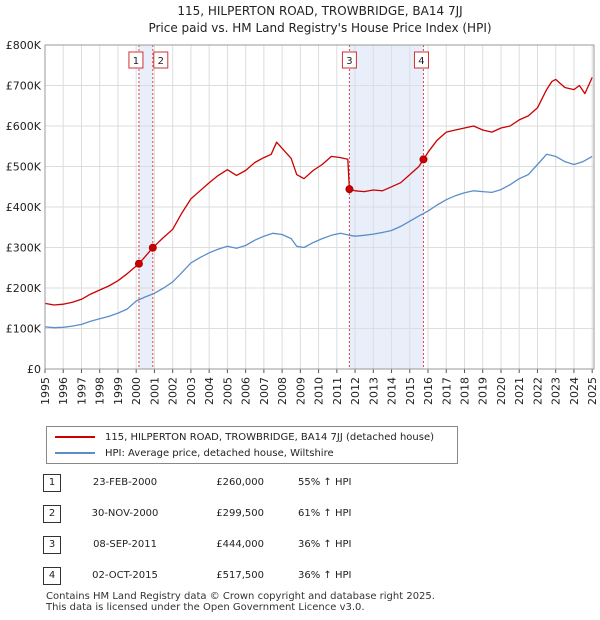  What do you see at coordinates (52, 545) in the screenshot?
I see `sale-number-badge: 3` at bounding box center [52, 545].